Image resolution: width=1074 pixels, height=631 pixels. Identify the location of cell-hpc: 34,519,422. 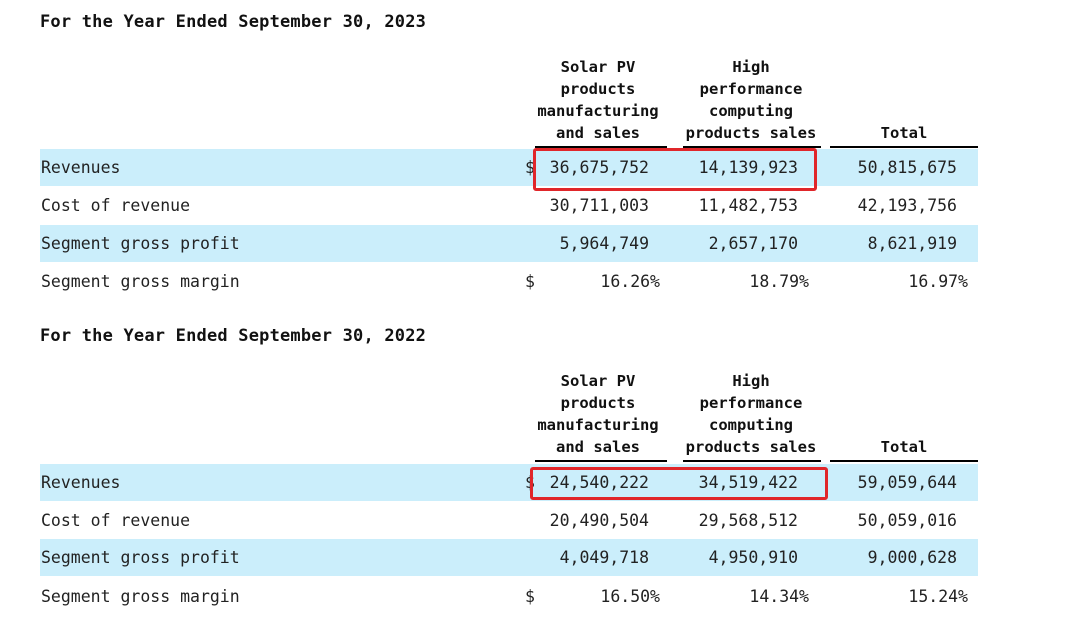
(748, 482).